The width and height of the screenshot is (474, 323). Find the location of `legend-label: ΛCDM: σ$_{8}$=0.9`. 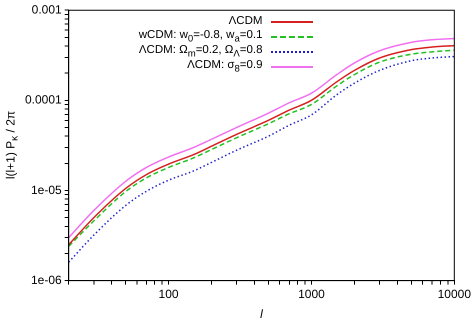

legend-label: ΛCDM: σ$_{8}$=0.9 is located at coordinates (224, 66).